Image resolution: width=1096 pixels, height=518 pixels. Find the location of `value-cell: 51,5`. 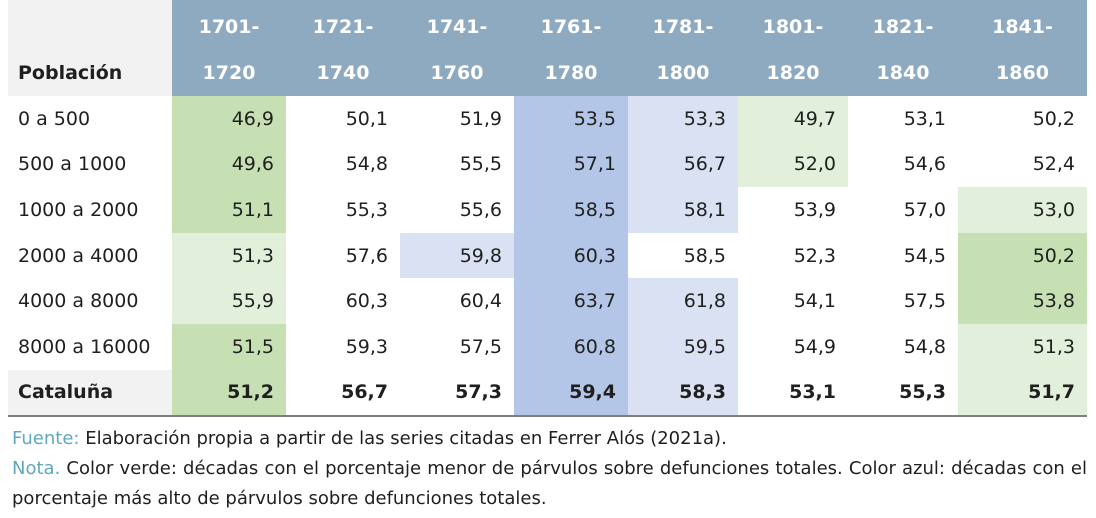

value-cell: 51,5 is located at coordinates (229, 346).